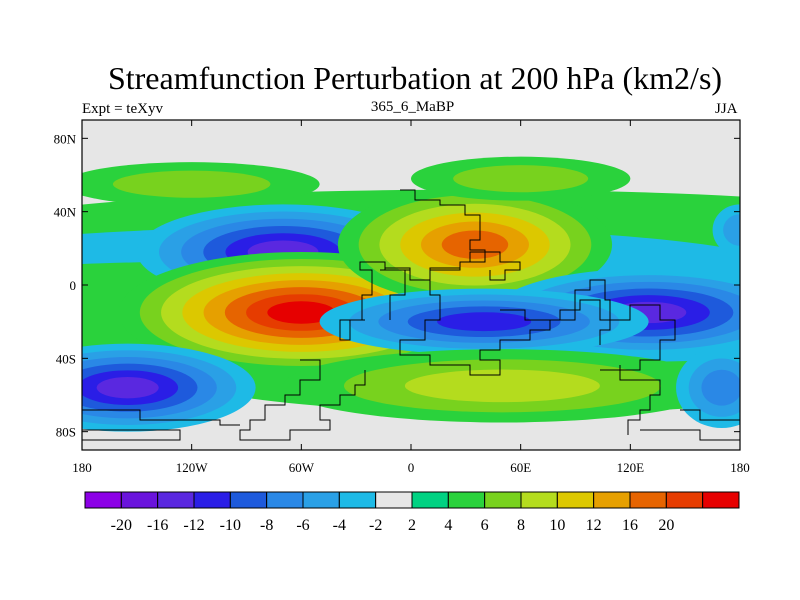 Image resolution: width=800 pixels, height=600 pixels. I want to click on low-south-indian, so click(708, 387).